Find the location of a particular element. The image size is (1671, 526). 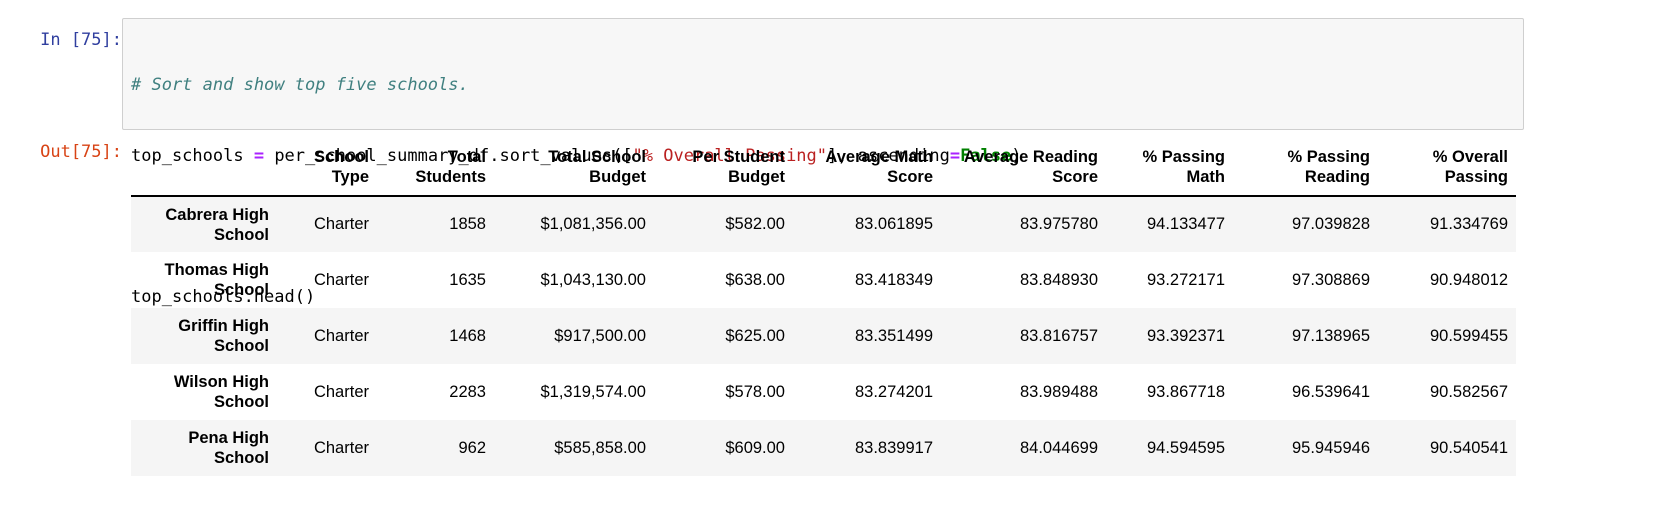

table-cell: 83.975780 is located at coordinates (1059, 224).